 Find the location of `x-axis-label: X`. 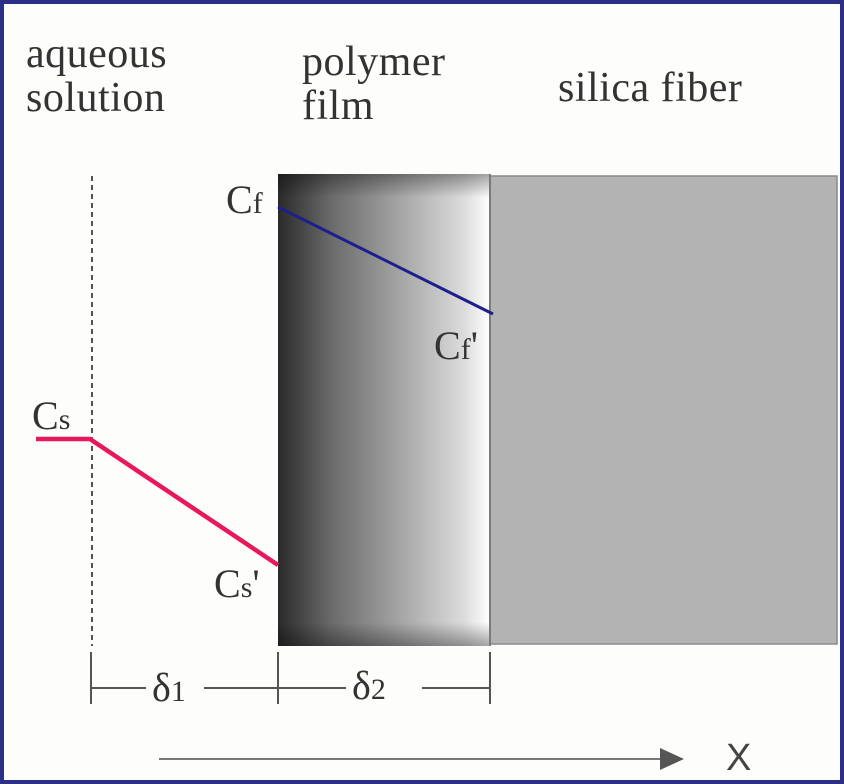

x-axis-label: X is located at coordinates (739, 758).